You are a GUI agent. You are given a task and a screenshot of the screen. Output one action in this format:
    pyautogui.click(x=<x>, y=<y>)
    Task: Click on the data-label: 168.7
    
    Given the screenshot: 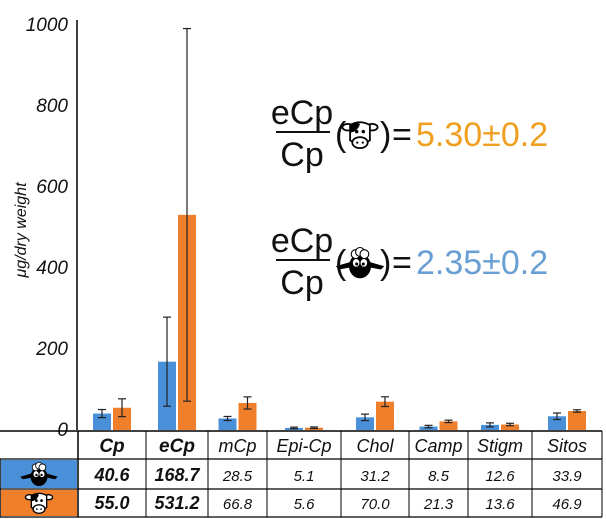 What is the action you would take?
    pyautogui.click(x=177, y=475)
    